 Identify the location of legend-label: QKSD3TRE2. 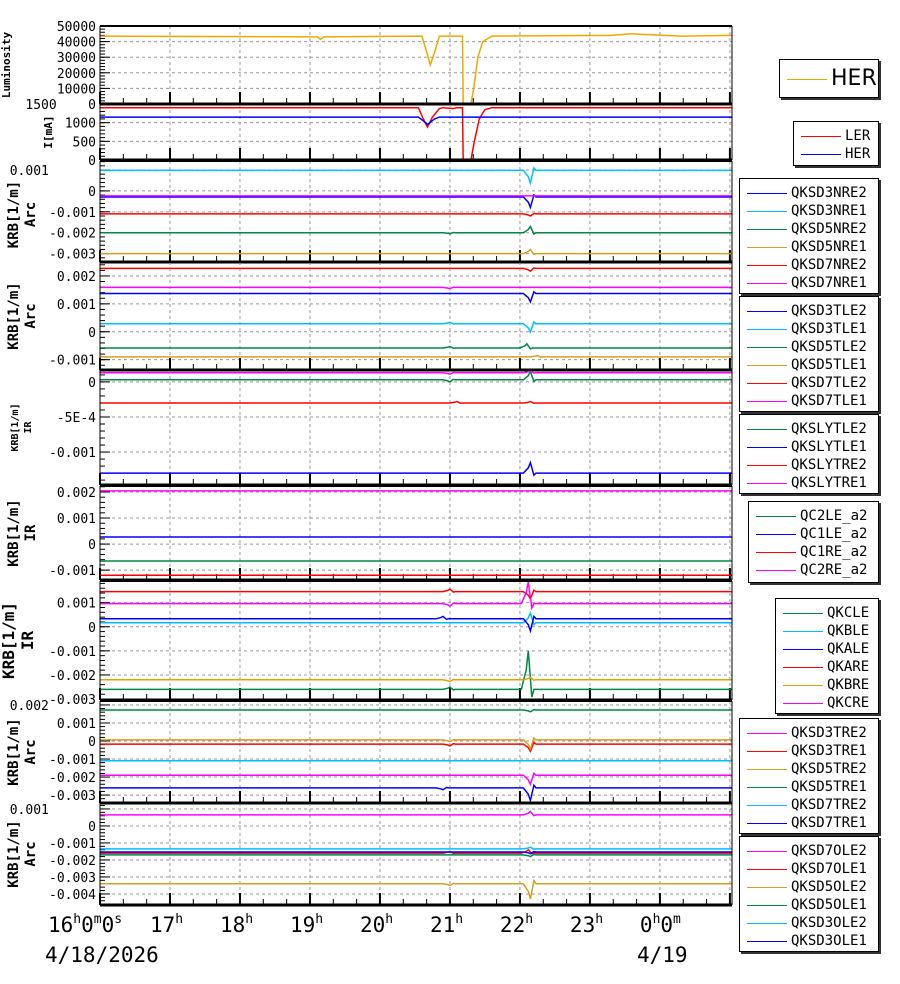
(829, 733).